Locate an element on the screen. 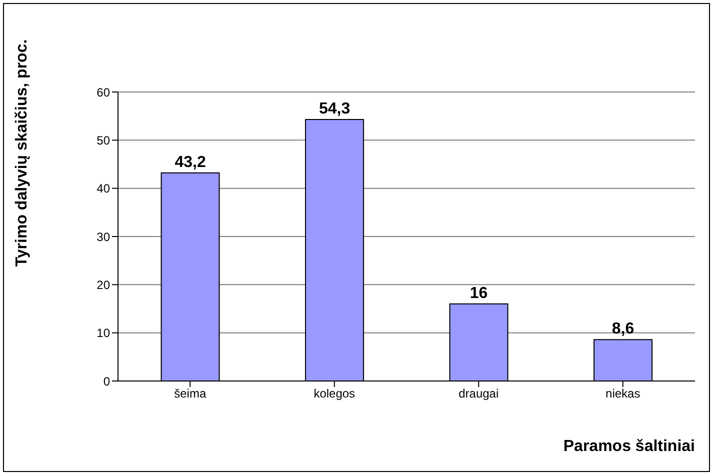 The image size is (714, 475). y-tick-label: 60 is located at coordinates (103, 92).